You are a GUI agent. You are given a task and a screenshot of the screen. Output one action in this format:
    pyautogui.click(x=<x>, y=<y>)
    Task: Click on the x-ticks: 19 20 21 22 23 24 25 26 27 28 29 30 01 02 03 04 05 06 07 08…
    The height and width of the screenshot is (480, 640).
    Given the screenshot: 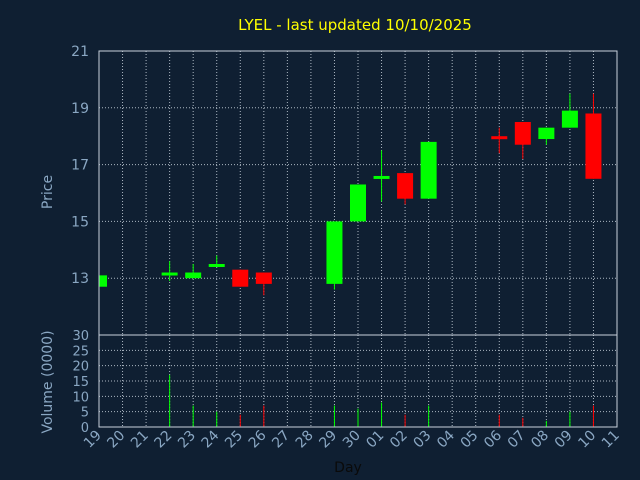 What is the action you would take?
    pyautogui.click(x=352, y=439)
    